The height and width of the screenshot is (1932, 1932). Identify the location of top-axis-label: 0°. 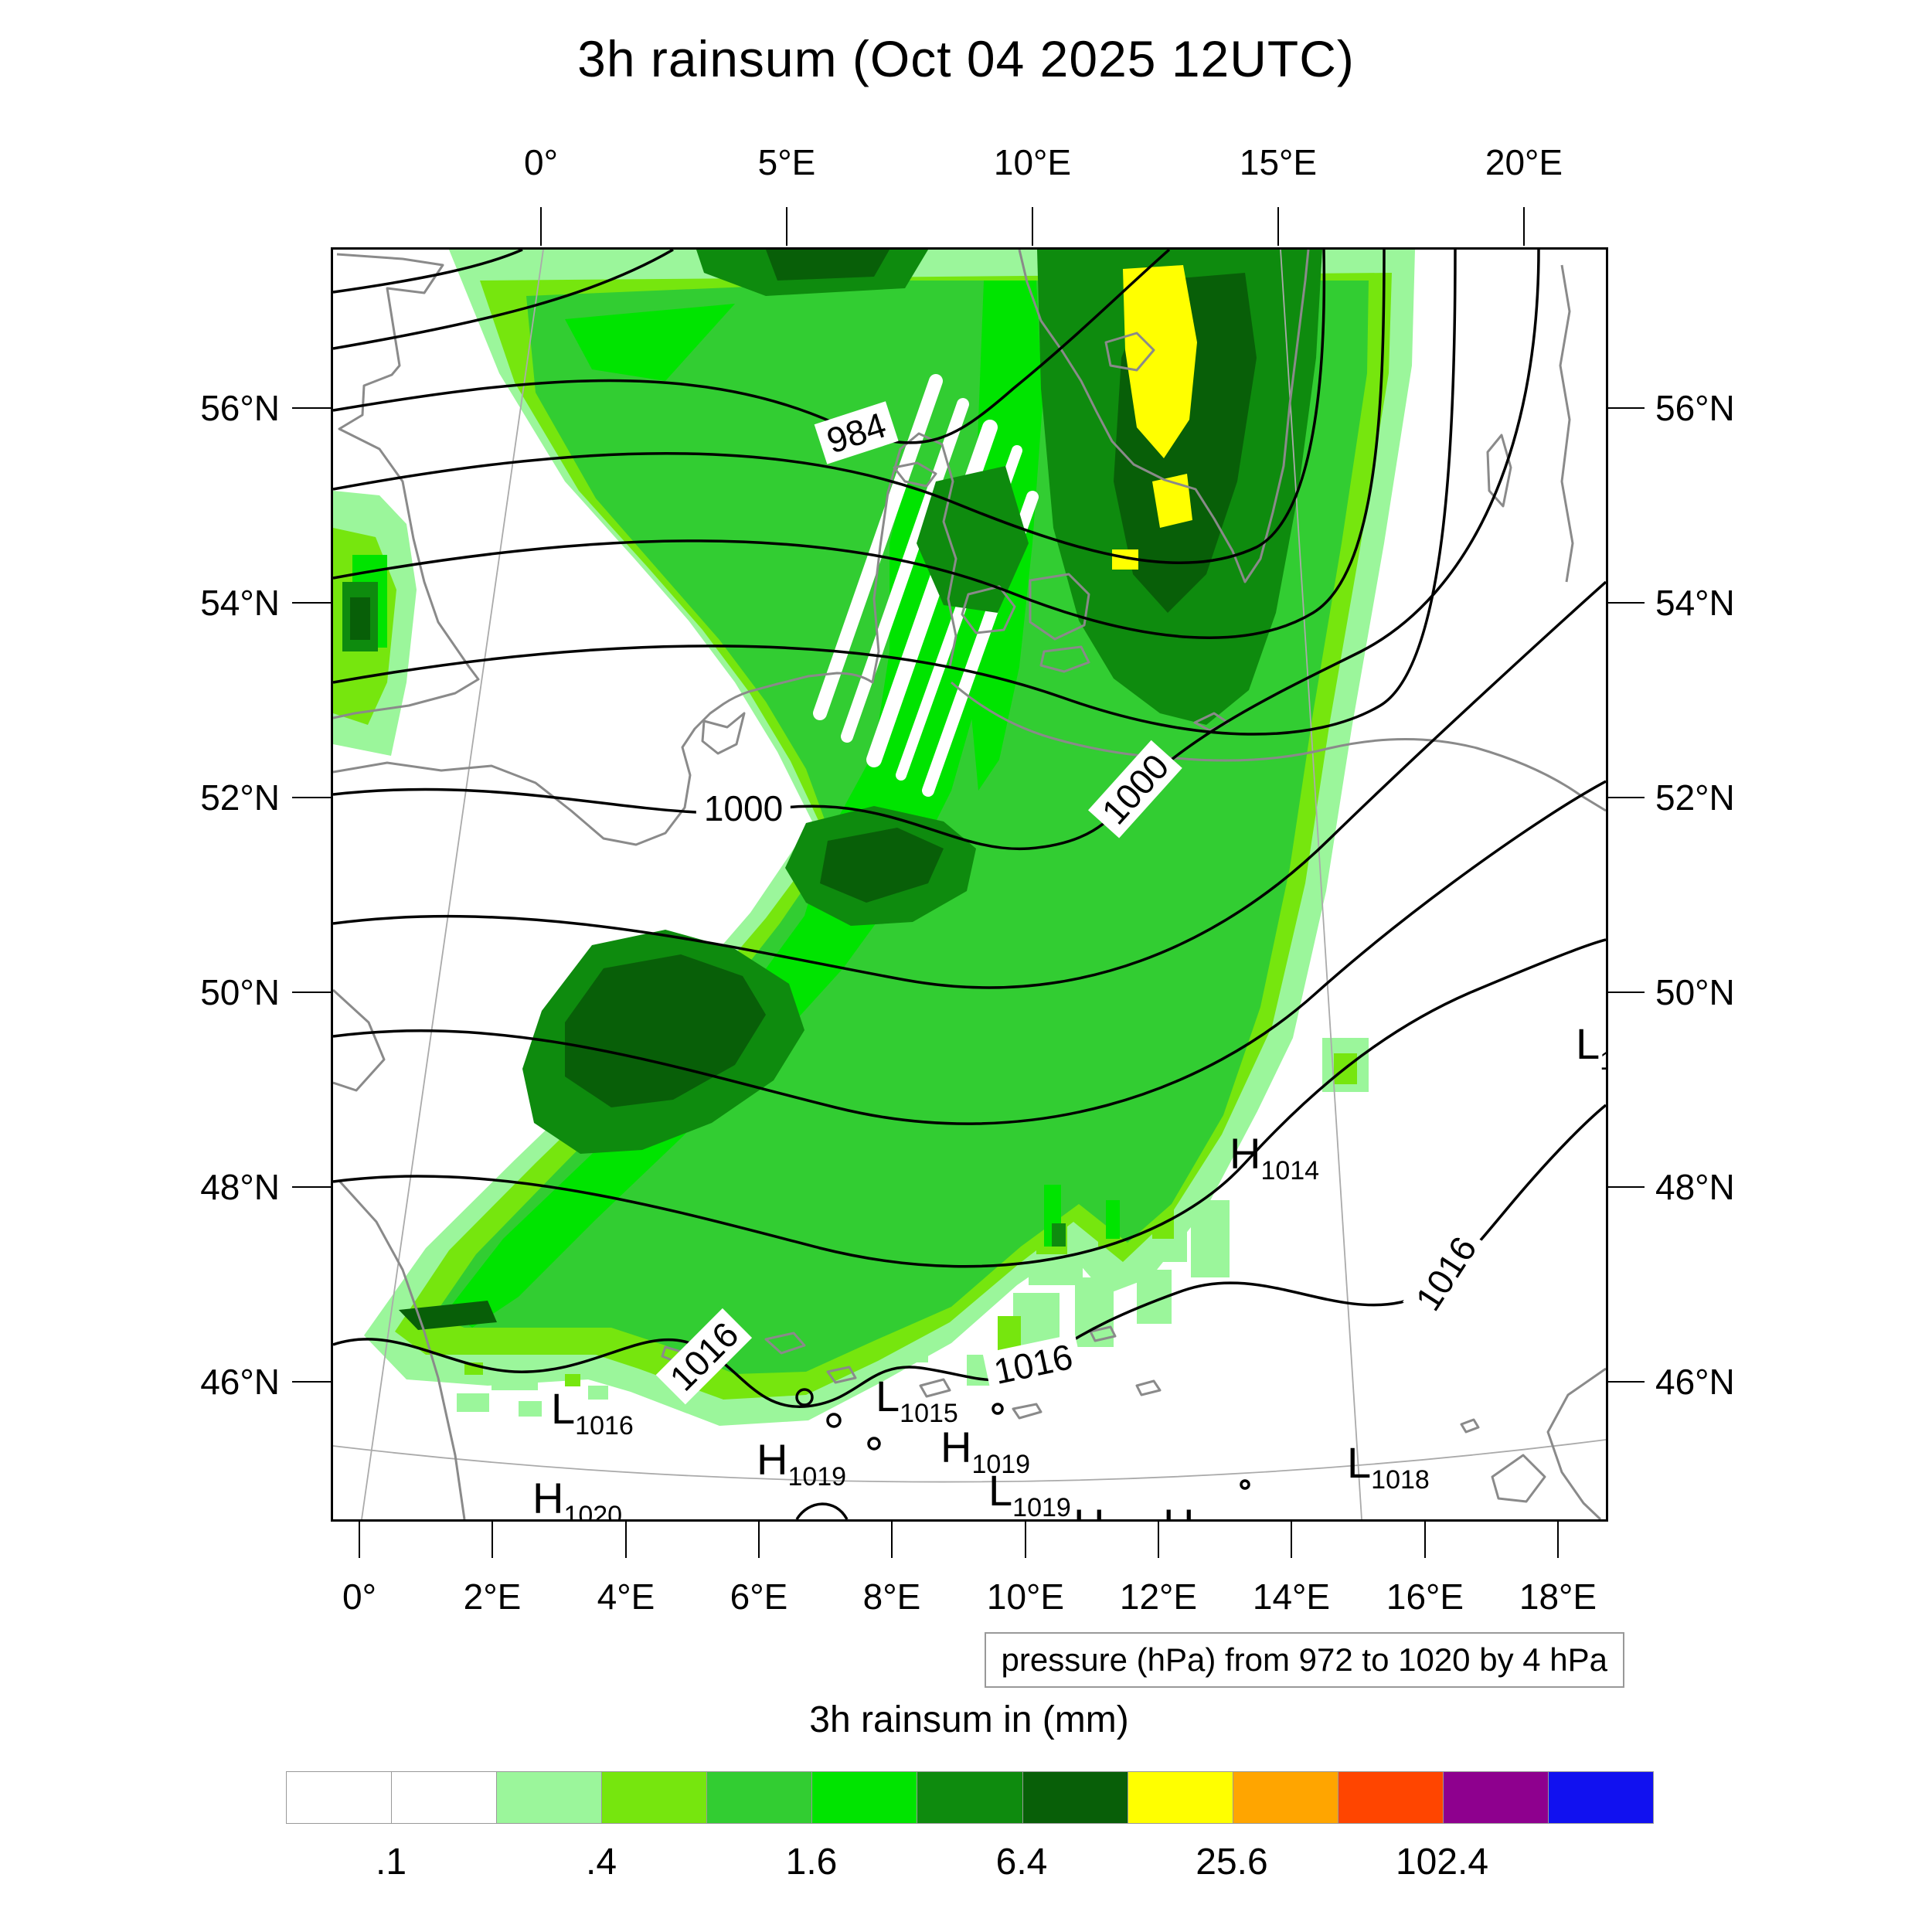
(541, 162).